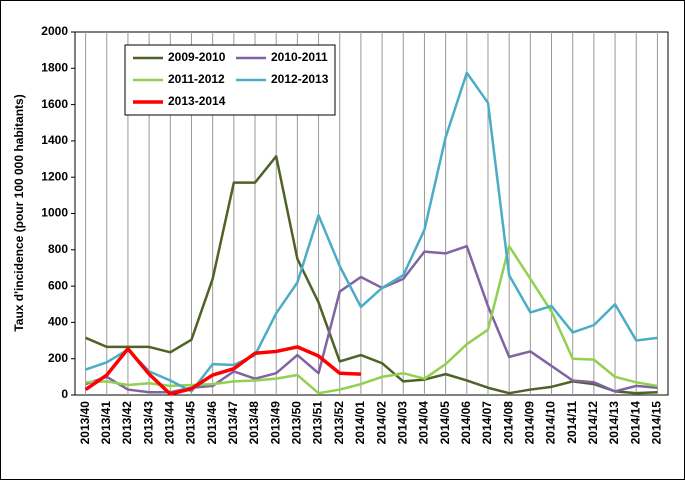 The width and height of the screenshot is (685, 480). Describe the element at coordinates (54, 31) in the screenshot. I see `y-tick-label: 2000` at that location.